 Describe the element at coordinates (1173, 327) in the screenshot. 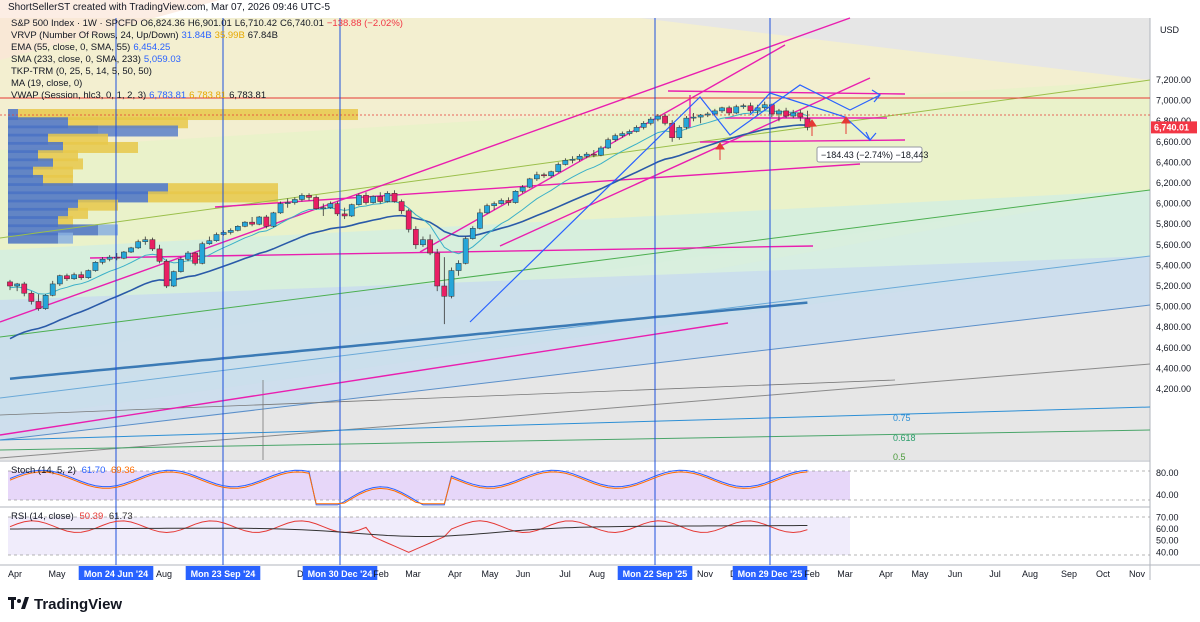

I see `price-tick: 4,800.00` at that location.